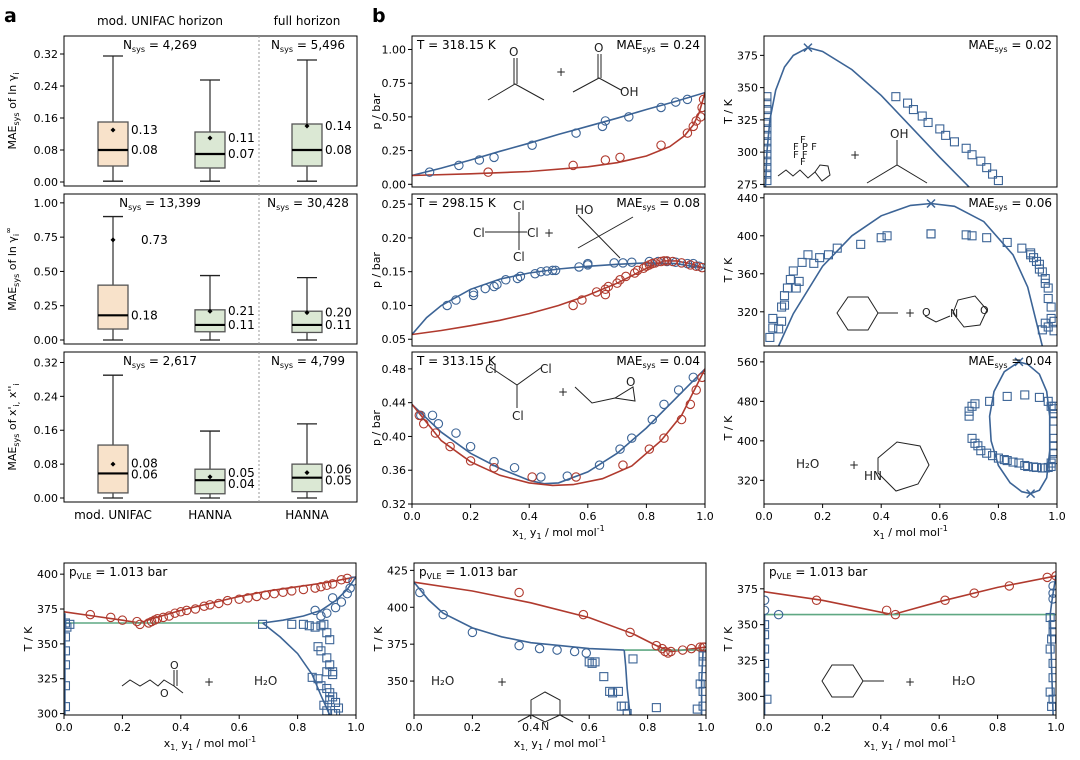  I want to click on y-tick-label: 0.00, so click(46, 498).